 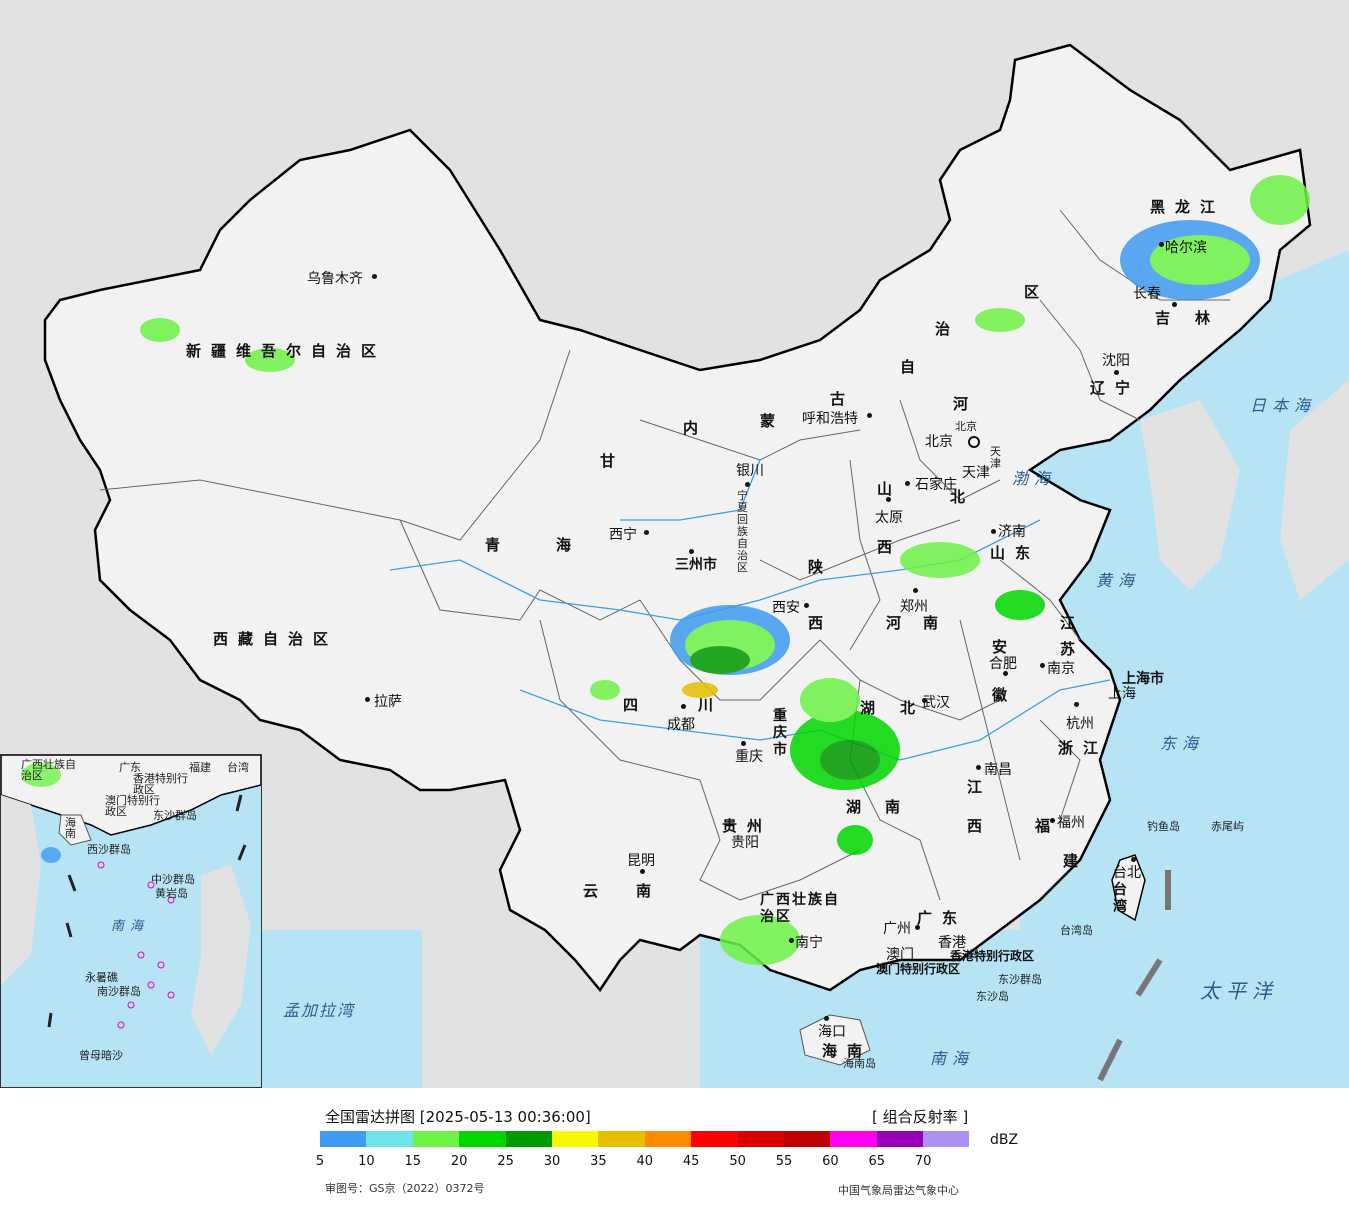 What do you see at coordinates (1120, 898) in the screenshot?
I see `region-label-taiwan: 台湾` at bounding box center [1120, 898].